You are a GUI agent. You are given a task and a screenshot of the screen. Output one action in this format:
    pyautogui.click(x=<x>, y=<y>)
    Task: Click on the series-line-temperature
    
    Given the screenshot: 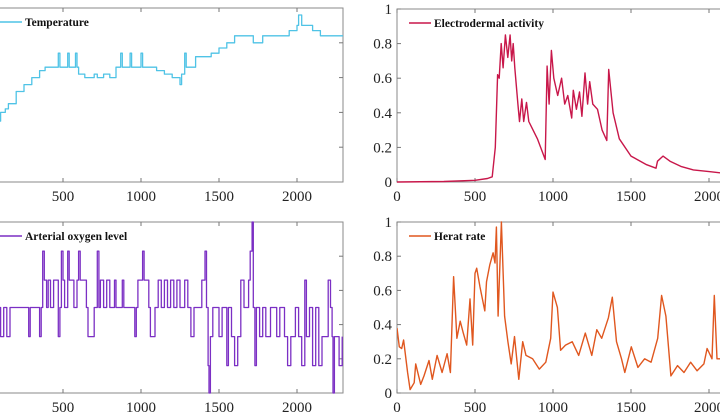 What is the action you would take?
    pyautogui.click(x=171, y=68)
    